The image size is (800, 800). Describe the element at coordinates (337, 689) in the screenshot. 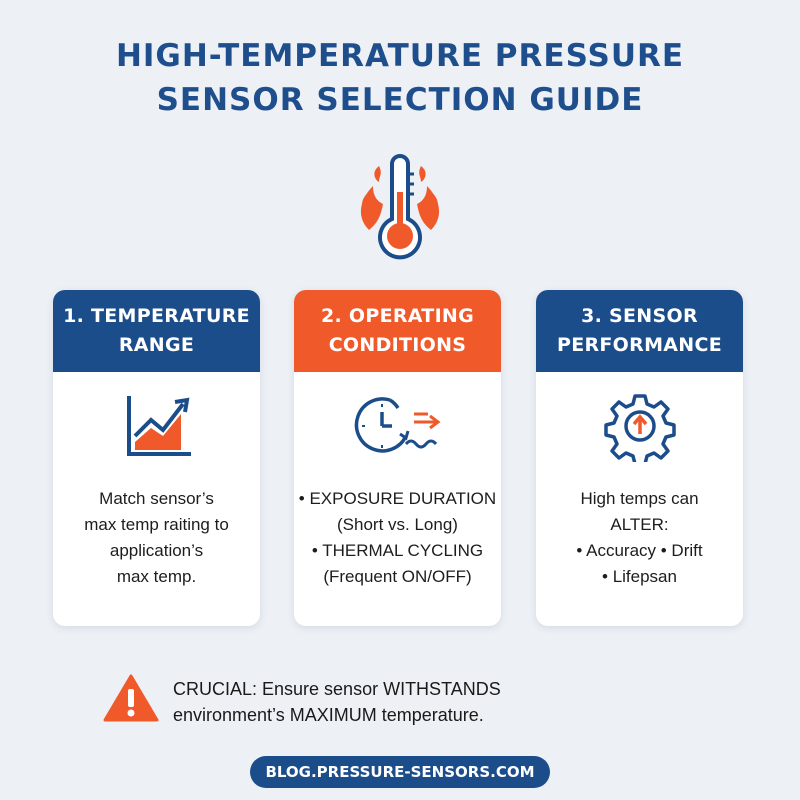

I see `warning-line-1: CRUCIAL: Ensure sensor WITHSTANDS` at that location.